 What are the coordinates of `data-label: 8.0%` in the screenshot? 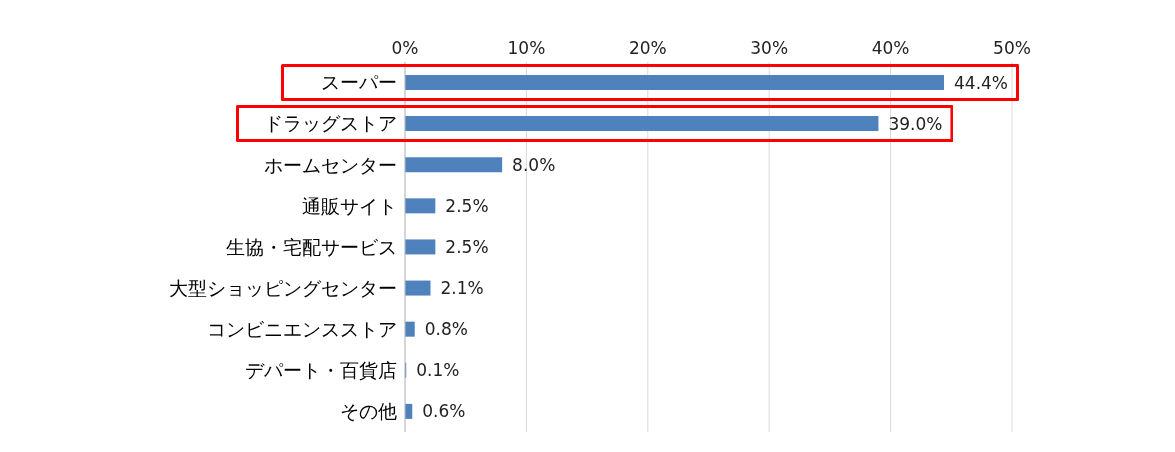 It's located at (534, 164).